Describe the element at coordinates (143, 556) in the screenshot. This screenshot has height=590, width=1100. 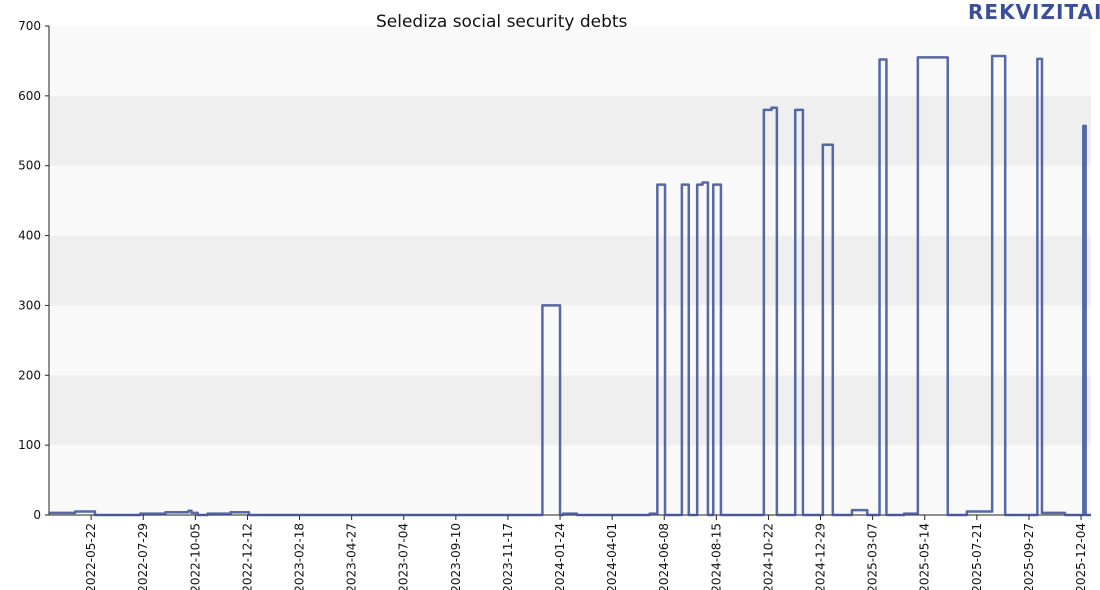
I see `x-tick-label: 2022-07-29` at that location.